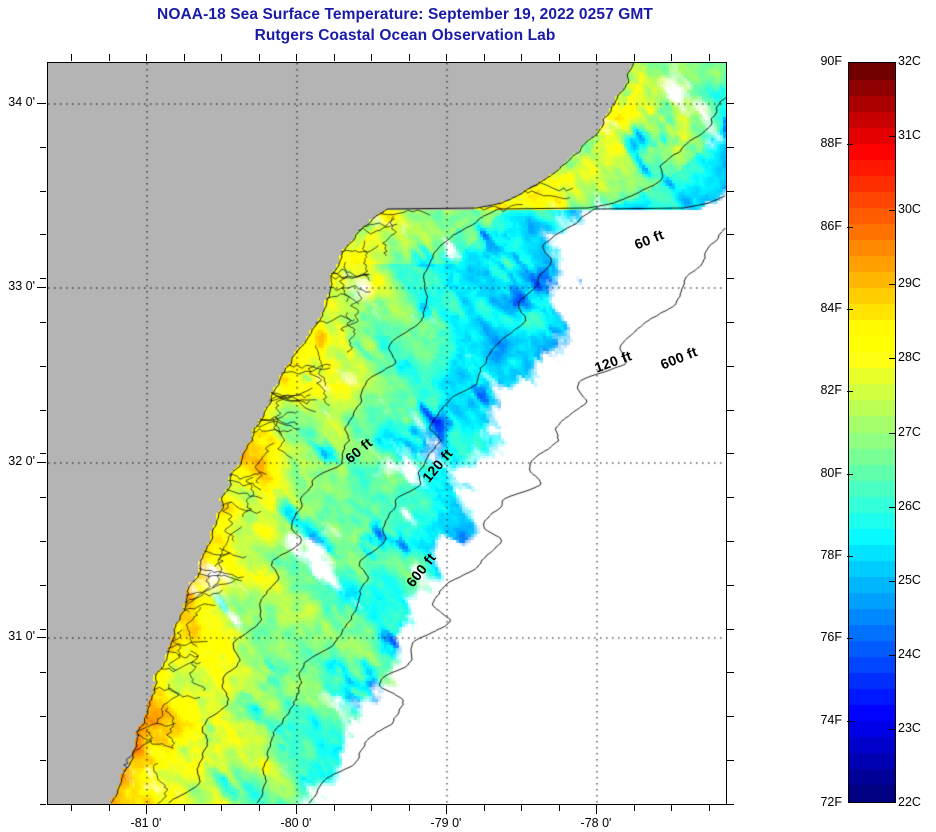  I want to click on colorbar-label-celsius: 29C, so click(909, 283).